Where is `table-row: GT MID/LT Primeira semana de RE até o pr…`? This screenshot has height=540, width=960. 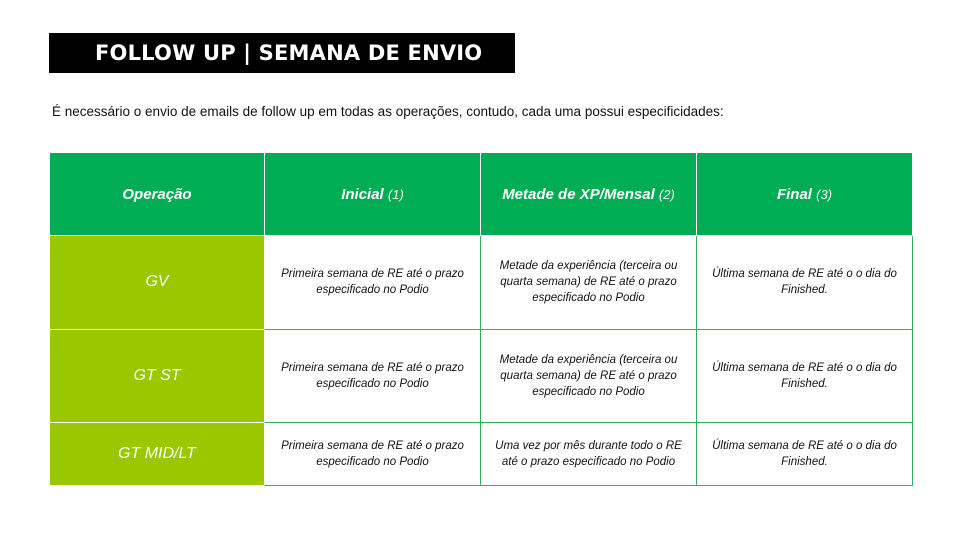 table-row: GT MID/LT Primeira semana de RE até o pr… is located at coordinates (481, 454).